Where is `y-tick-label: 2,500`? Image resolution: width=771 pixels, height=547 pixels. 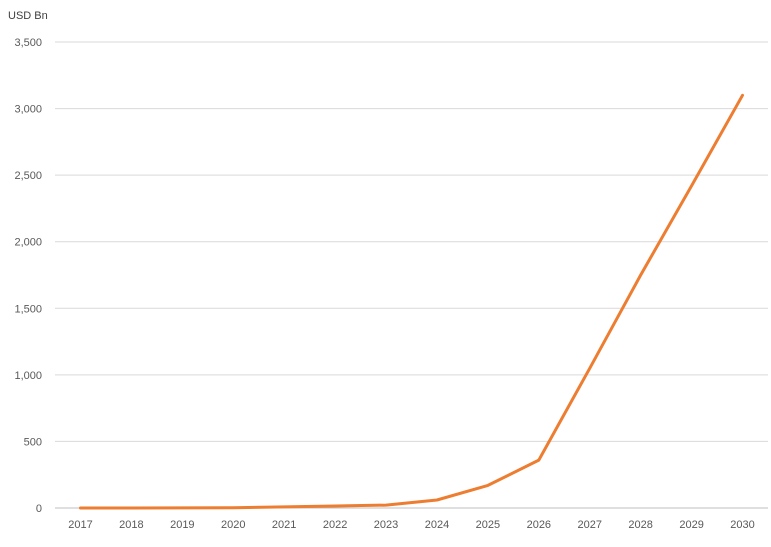
y-tick-label: 2,500 is located at coordinates (28, 176).